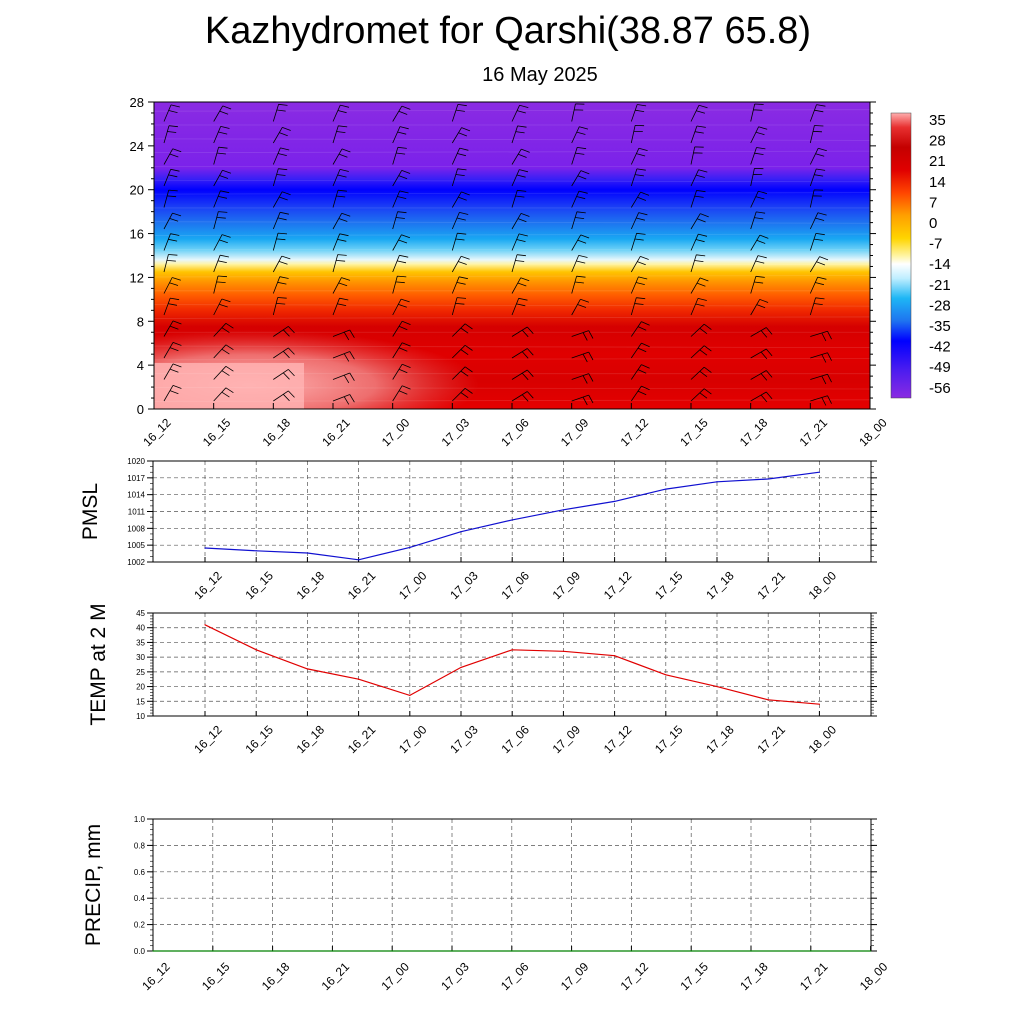  I want to click on y-tick-label: 0.2, so click(140, 925).